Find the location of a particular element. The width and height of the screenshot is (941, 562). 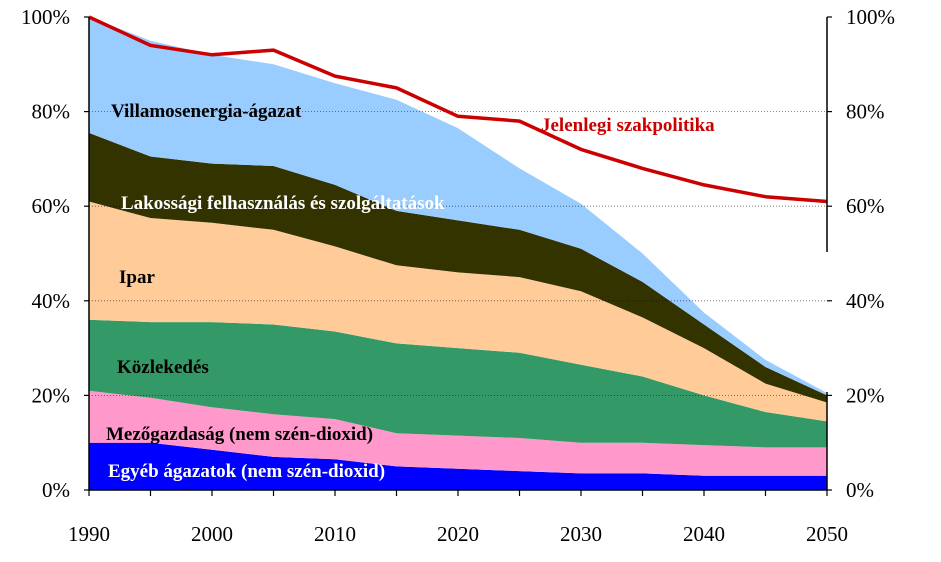

x-tick-label: 2030 is located at coordinates (581, 534).